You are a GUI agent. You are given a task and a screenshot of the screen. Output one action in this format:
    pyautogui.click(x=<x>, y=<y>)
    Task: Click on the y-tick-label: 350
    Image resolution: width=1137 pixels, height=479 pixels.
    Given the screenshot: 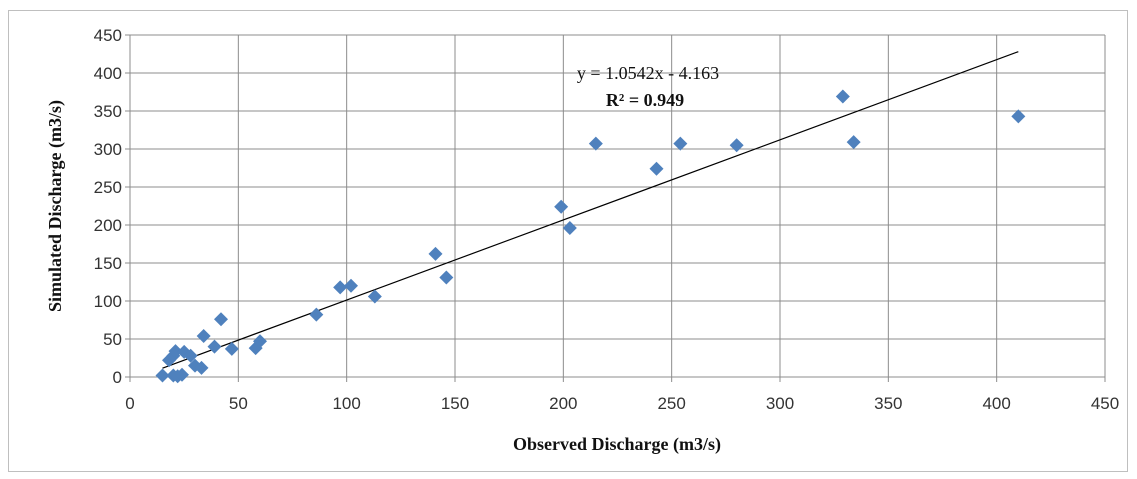 What is the action you would take?
    pyautogui.click(x=108, y=111)
    